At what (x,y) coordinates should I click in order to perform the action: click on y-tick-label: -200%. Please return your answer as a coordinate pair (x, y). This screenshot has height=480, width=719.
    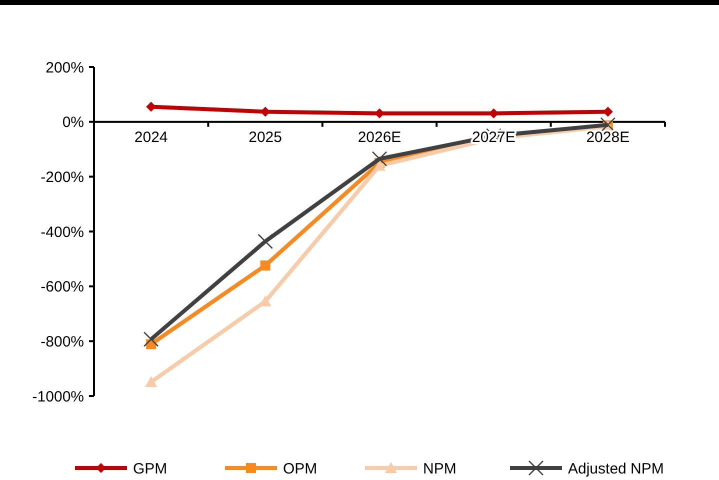
    Looking at the image, I should click on (62, 177).